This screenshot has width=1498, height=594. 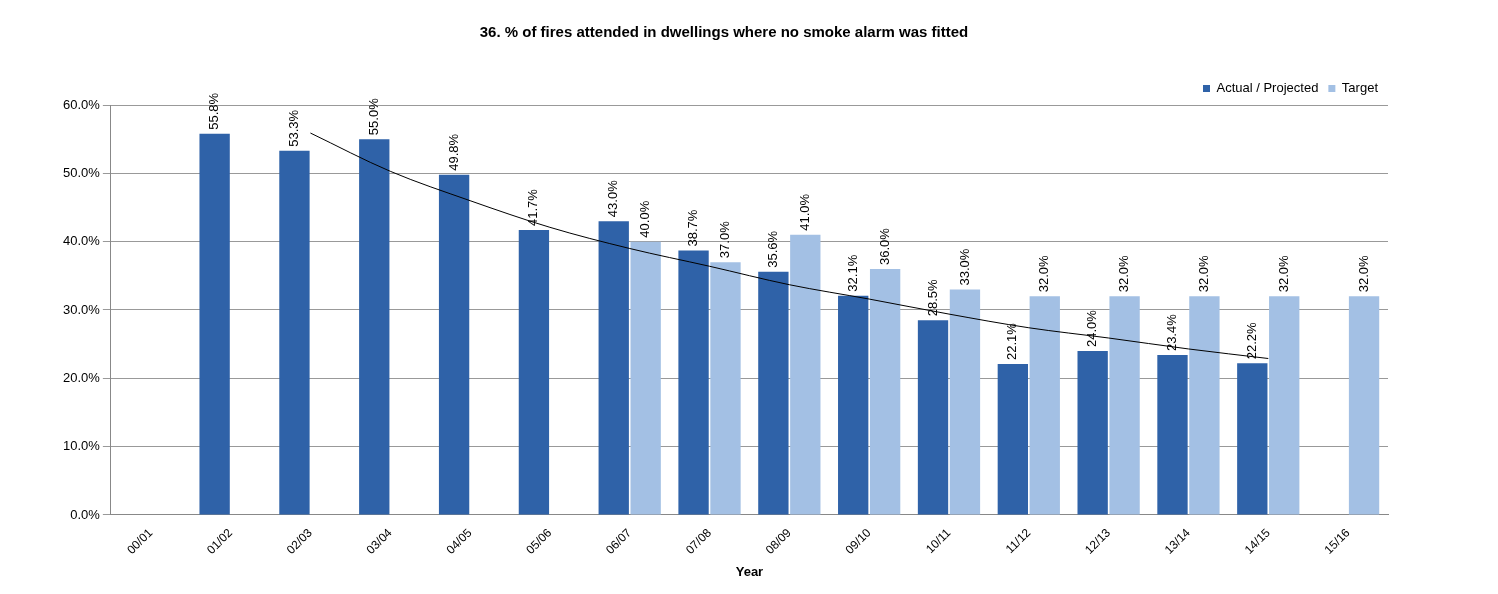 What do you see at coordinates (1267, 88) in the screenshot?
I see `legend-label: Actual / Projected` at bounding box center [1267, 88].